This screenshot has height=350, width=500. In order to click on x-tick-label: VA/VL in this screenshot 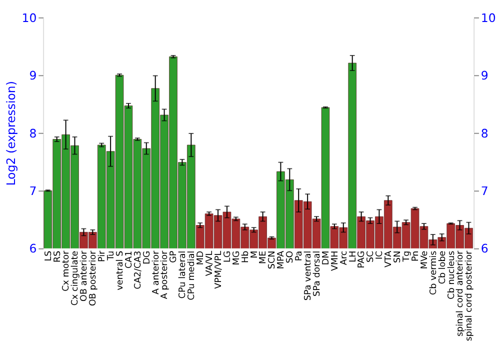, I will do `click(210, 263)`.